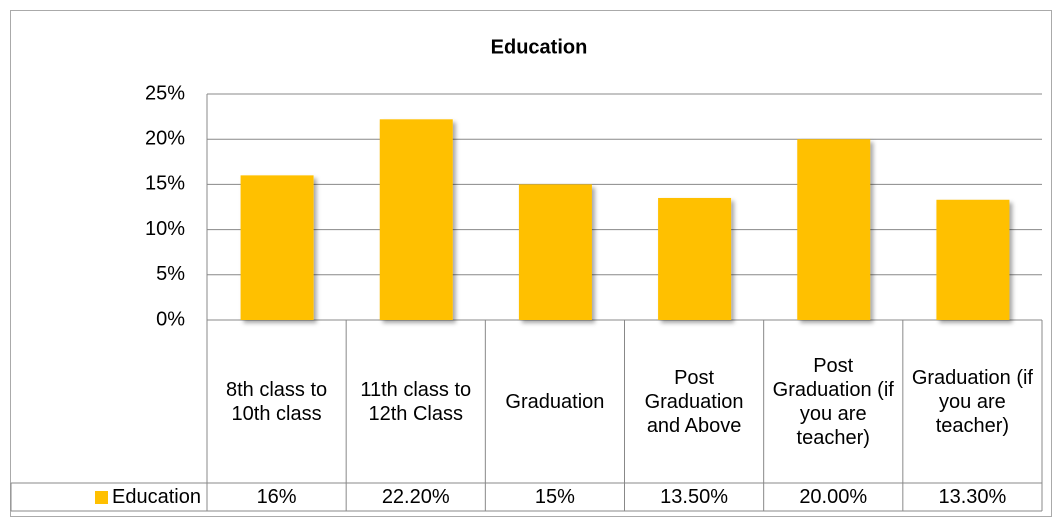 The image size is (1062, 527). I want to click on x-tick-label-text: 8th class to 10th class, so click(276, 401).